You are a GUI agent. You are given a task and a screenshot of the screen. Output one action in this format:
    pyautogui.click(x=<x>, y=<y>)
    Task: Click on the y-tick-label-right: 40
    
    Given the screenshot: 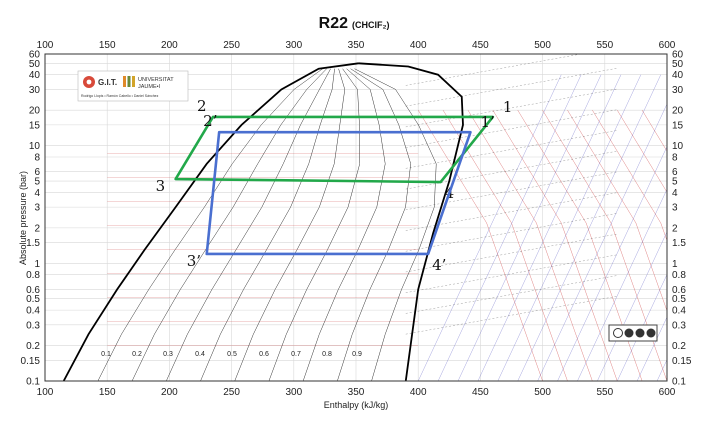 What is the action you would take?
    pyautogui.click(x=678, y=75)
    